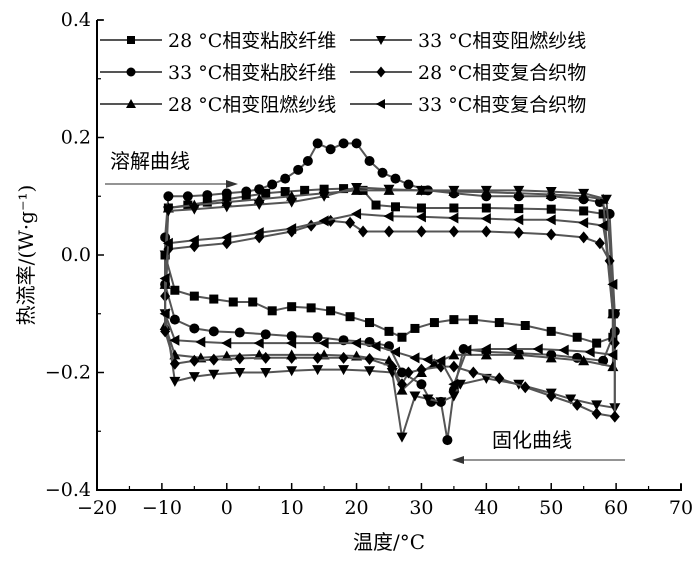 The width and height of the screenshot is (700, 563). I want to click on legend-item: 28 °C相变阻燃纱线, so click(218, 105).